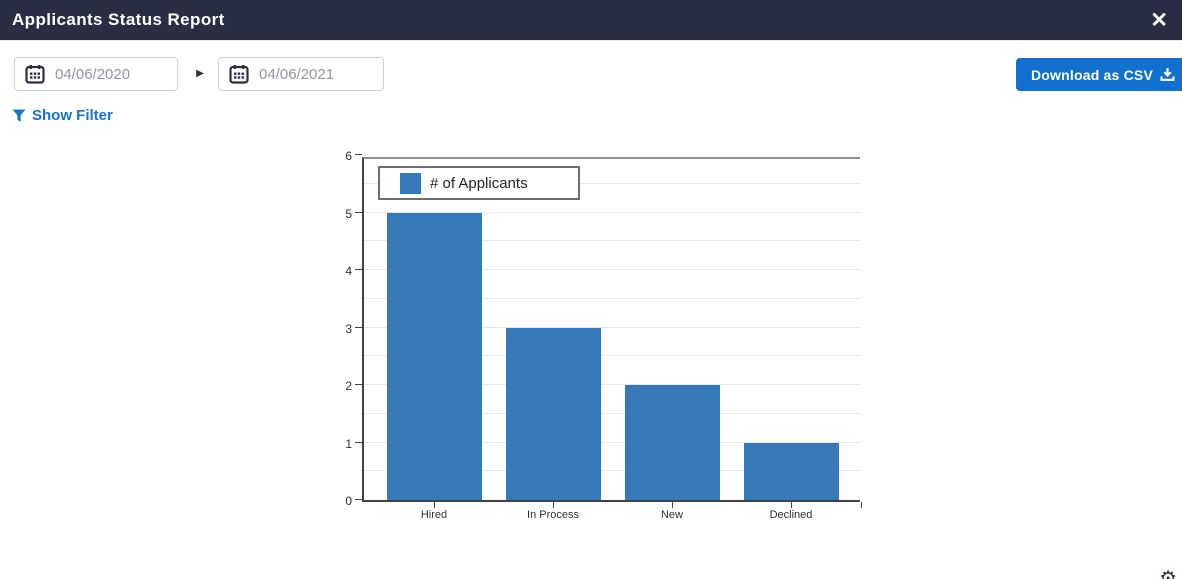 Image resolution: width=1182 pixels, height=579 pixels. What do you see at coordinates (105, 74) in the screenshot?
I see `date-from-input` at bounding box center [105, 74].